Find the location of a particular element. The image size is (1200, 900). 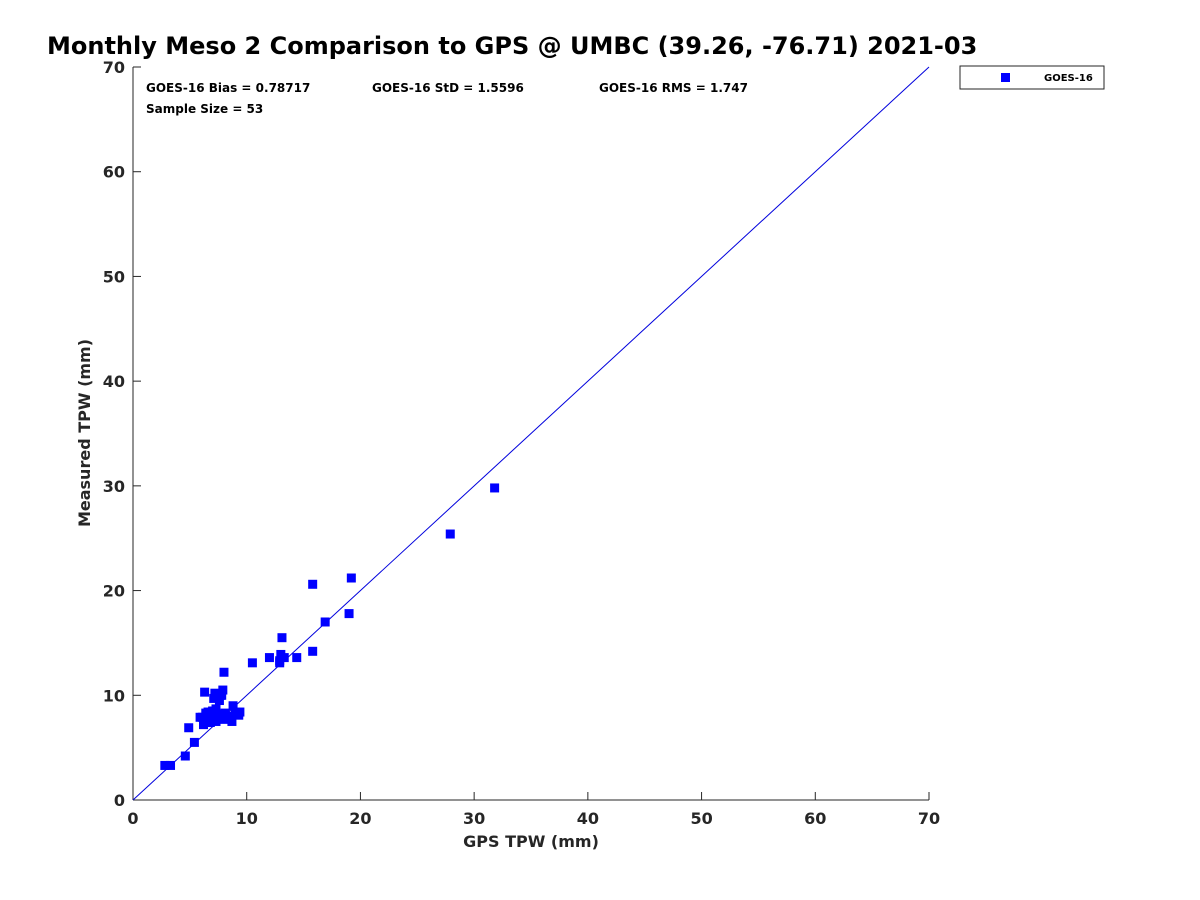

data-points is located at coordinates (330, 626).